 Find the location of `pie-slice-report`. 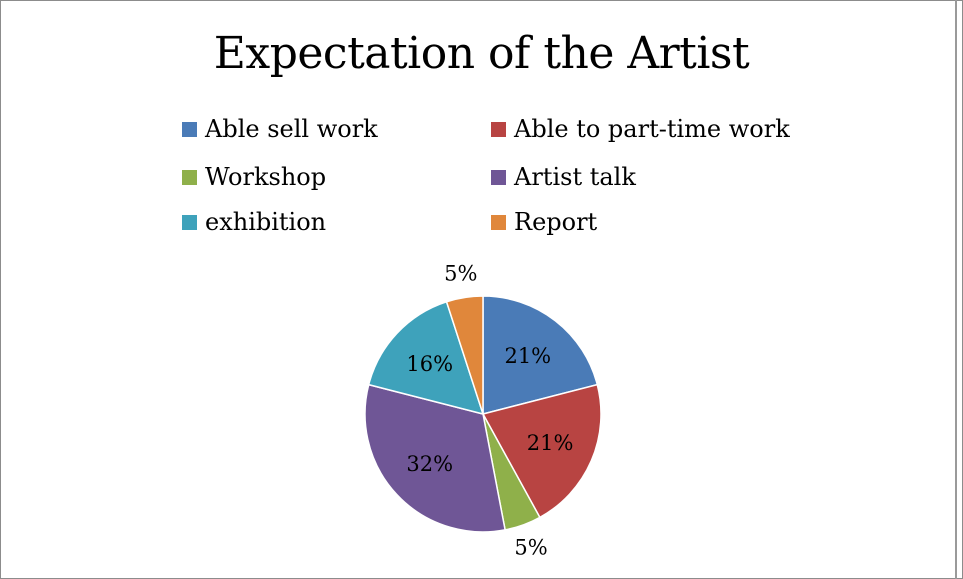

pie-slice-report is located at coordinates (464, 355).